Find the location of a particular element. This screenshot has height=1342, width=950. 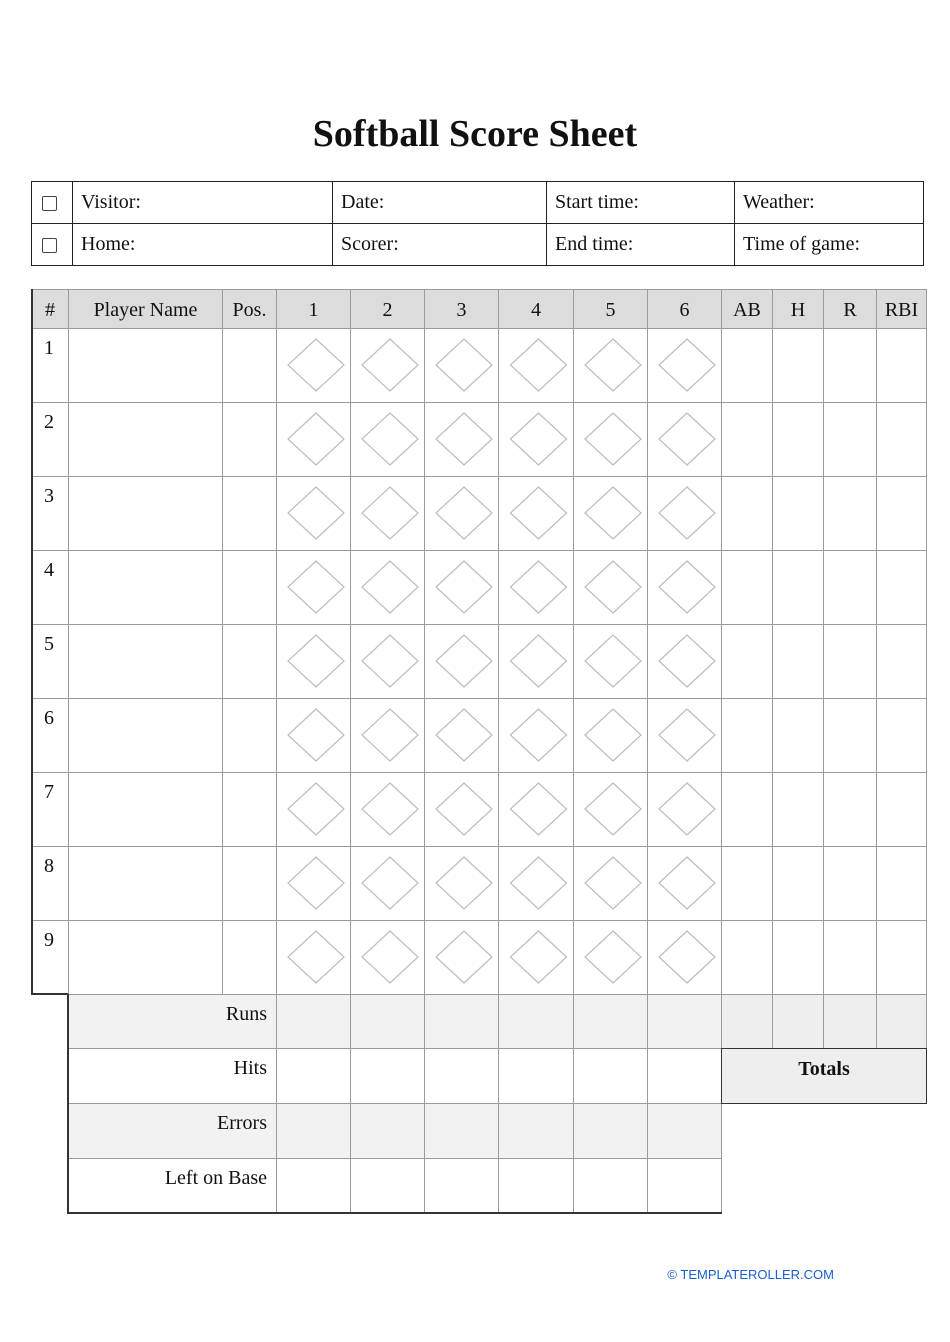

info-field: Weather: is located at coordinates (829, 202).